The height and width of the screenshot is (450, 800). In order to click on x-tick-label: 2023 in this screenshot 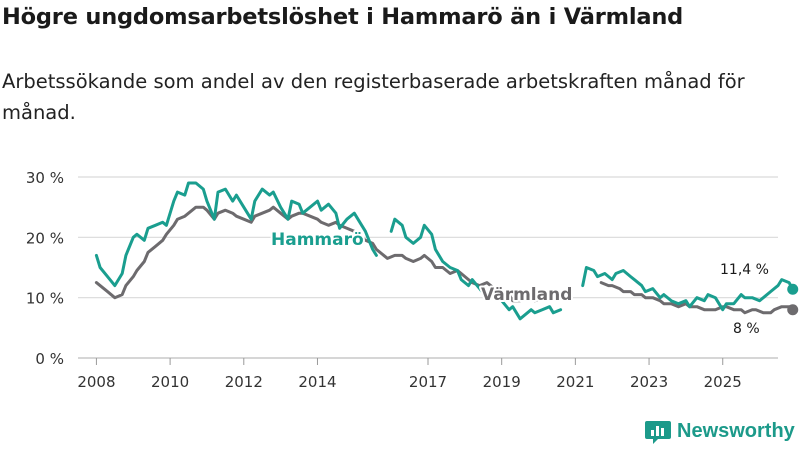, I will do `click(649, 382)`.